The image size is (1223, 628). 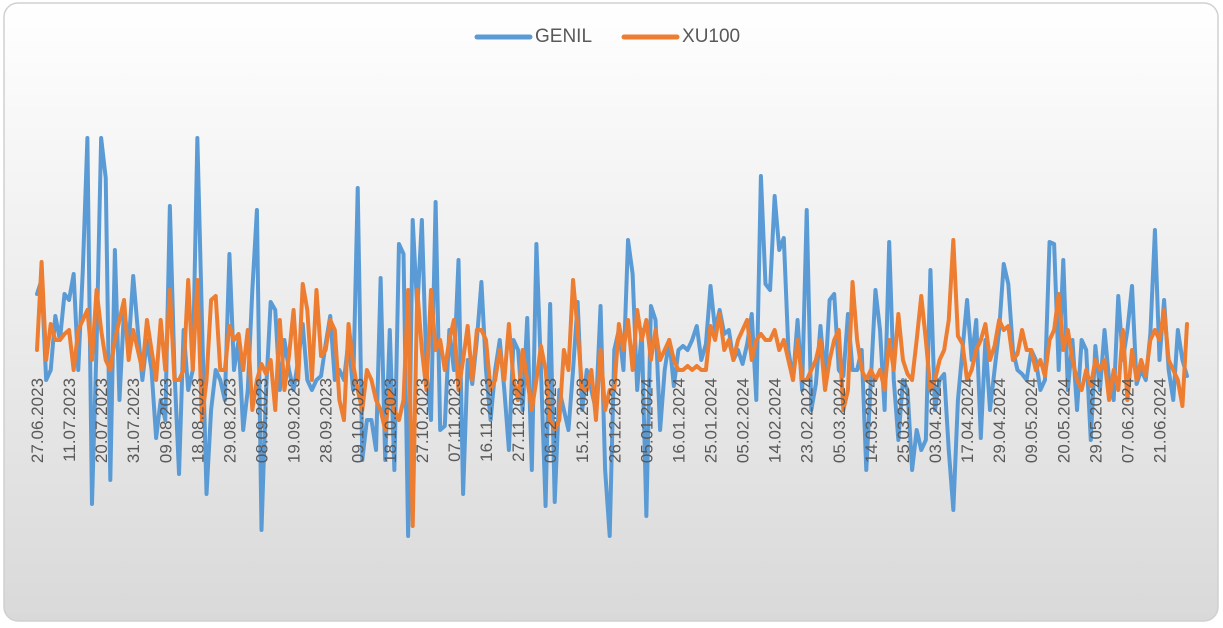 I want to click on x-tick-label: 16.01.2024, so click(x=678, y=420).